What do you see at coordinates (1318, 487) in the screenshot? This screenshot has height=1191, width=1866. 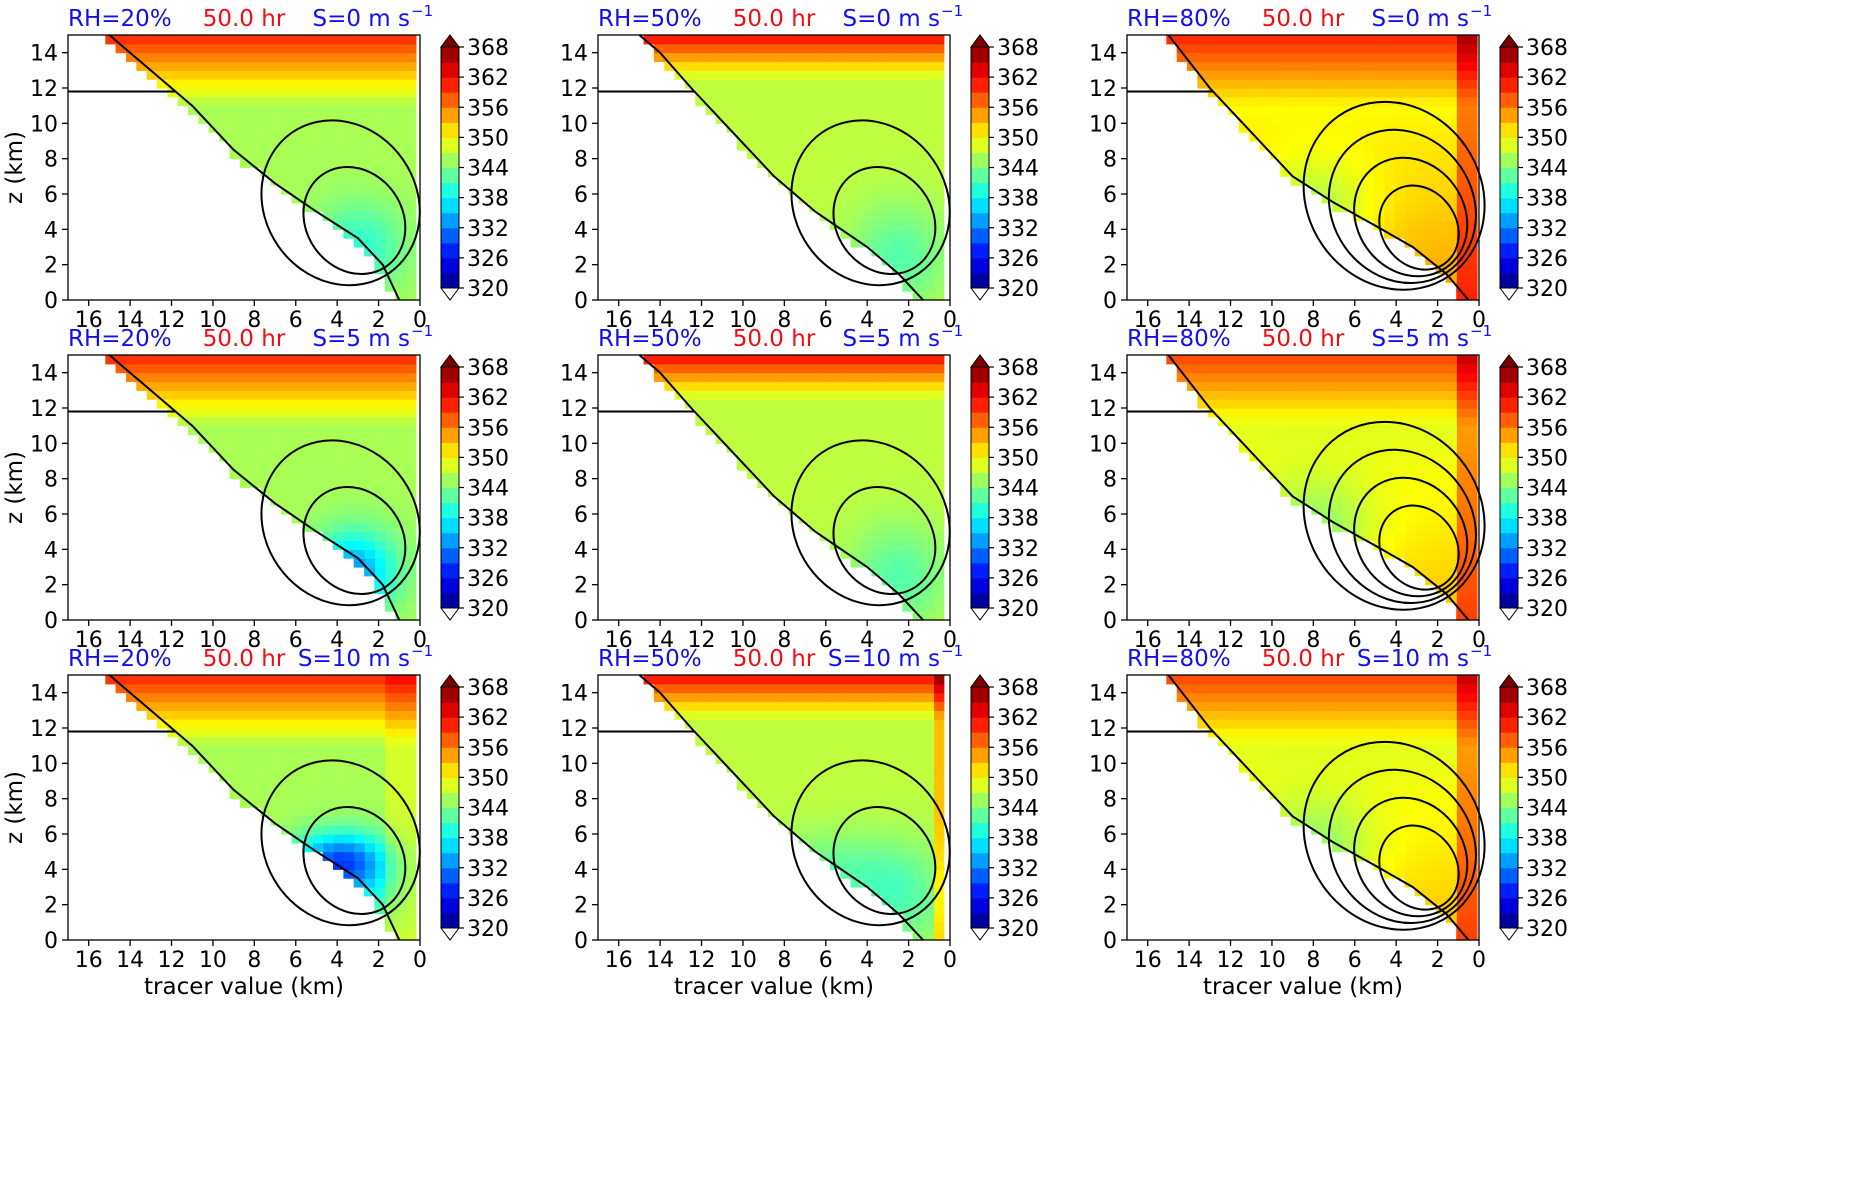 I see `boundary-line` at bounding box center [1318, 487].